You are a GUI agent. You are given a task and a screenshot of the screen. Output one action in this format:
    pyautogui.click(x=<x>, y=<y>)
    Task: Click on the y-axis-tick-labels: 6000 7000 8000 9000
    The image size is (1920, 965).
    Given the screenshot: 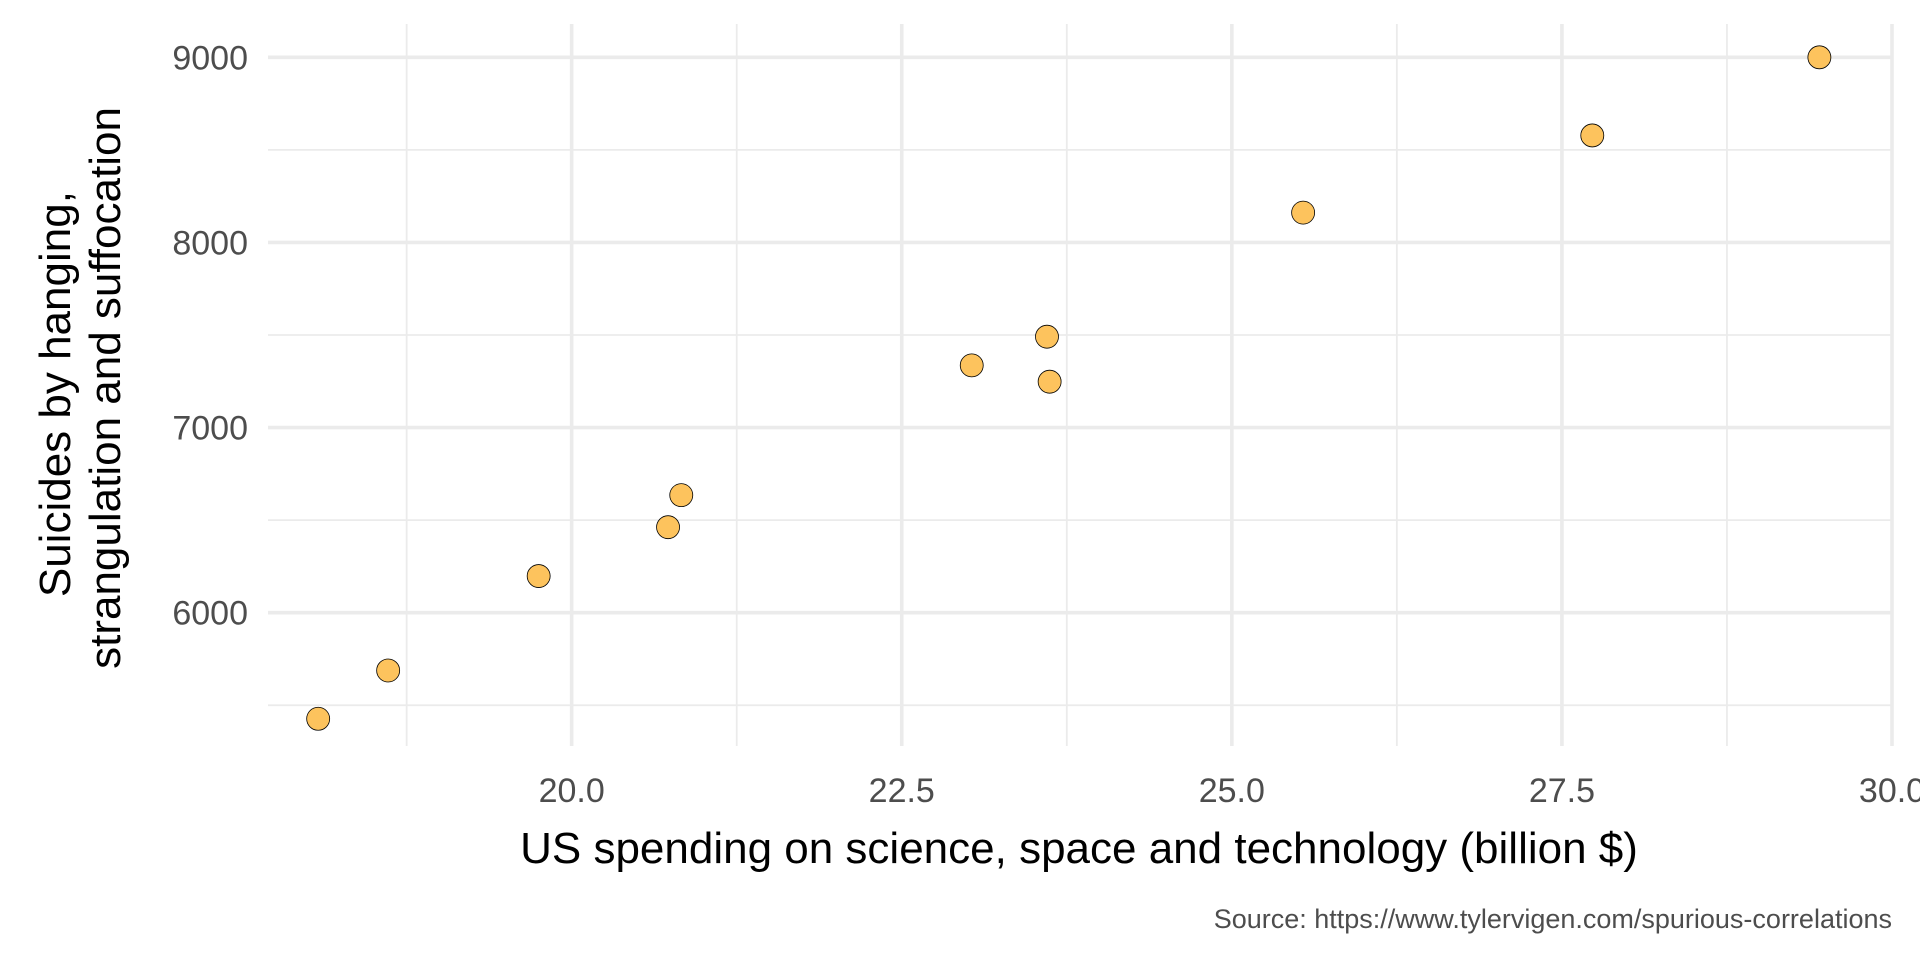 What is the action you would take?
    pyautogui.click(x=210, y=335)
    